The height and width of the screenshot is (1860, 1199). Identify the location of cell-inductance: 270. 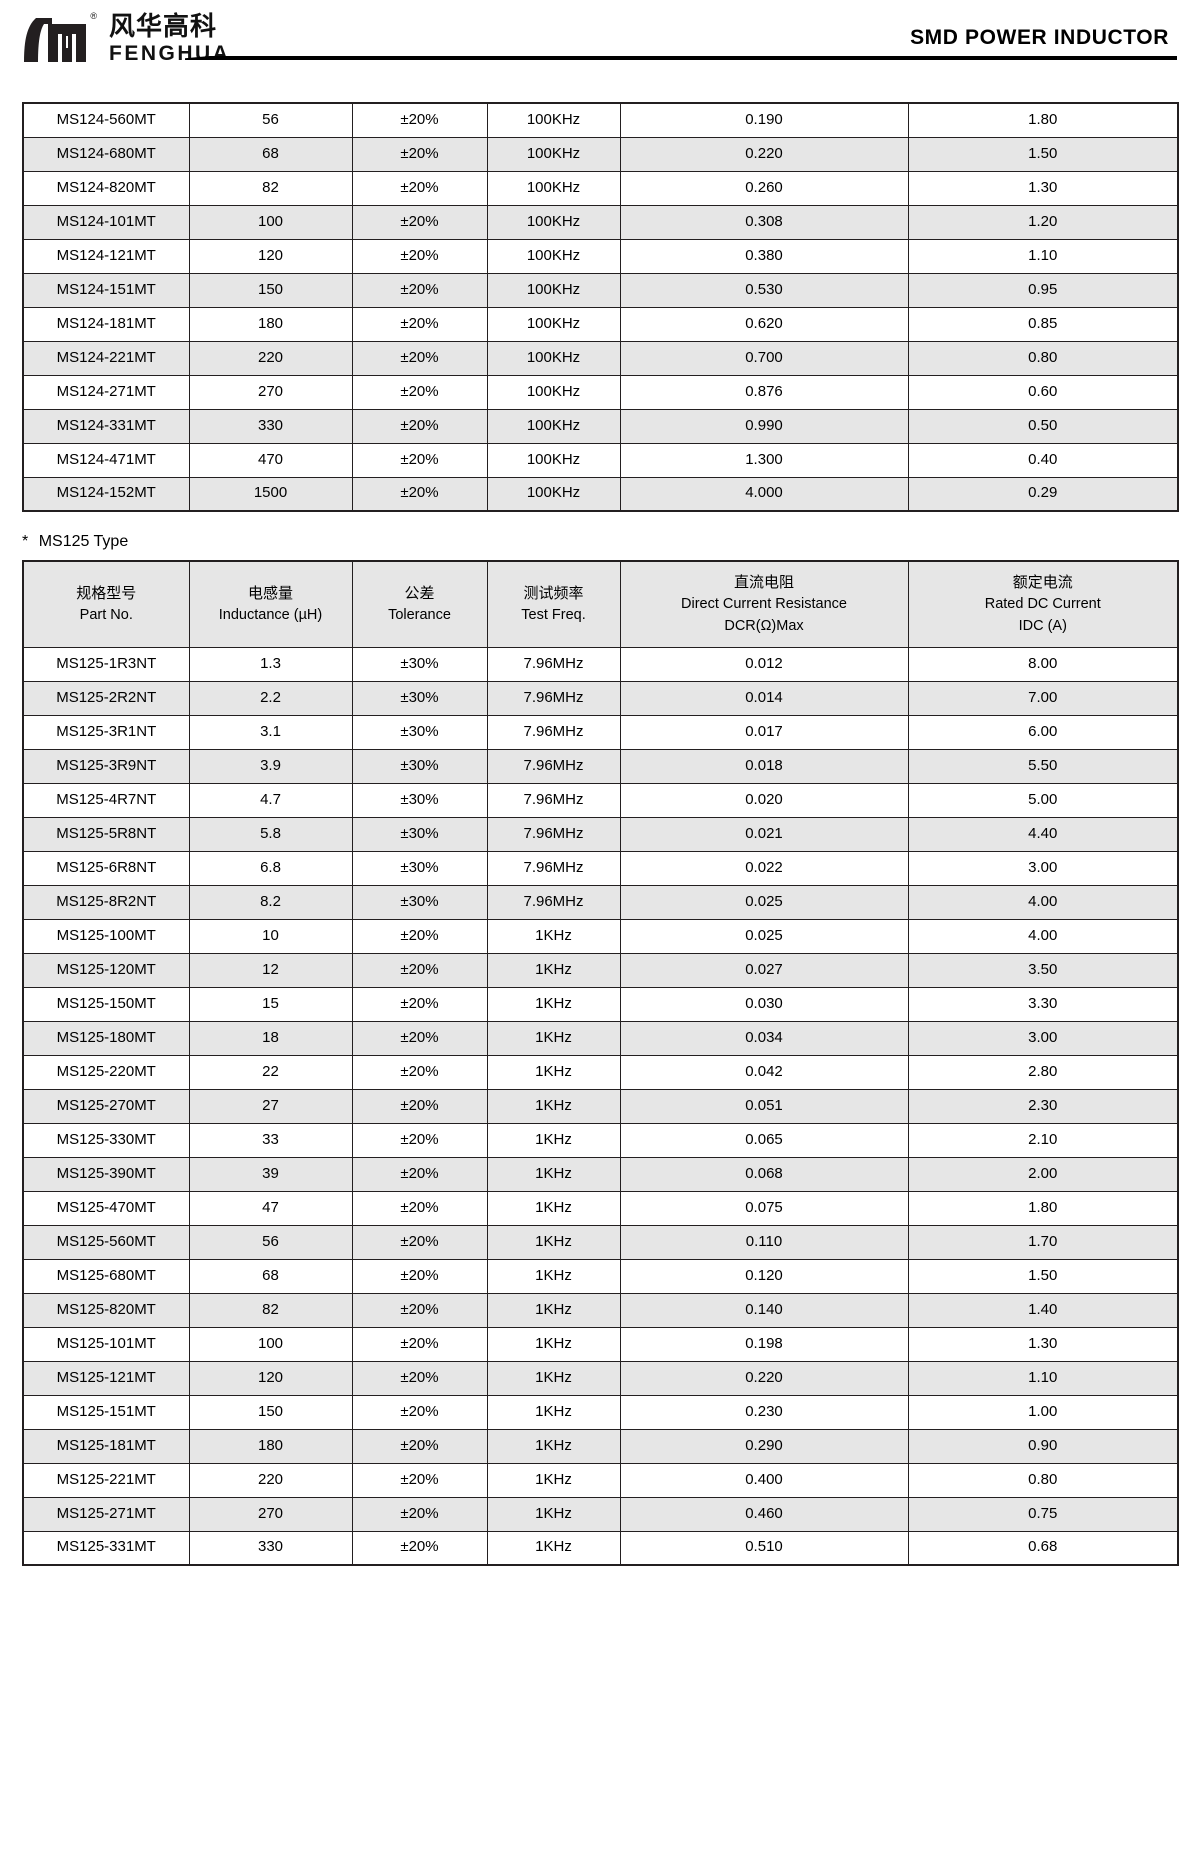
(270, 392).